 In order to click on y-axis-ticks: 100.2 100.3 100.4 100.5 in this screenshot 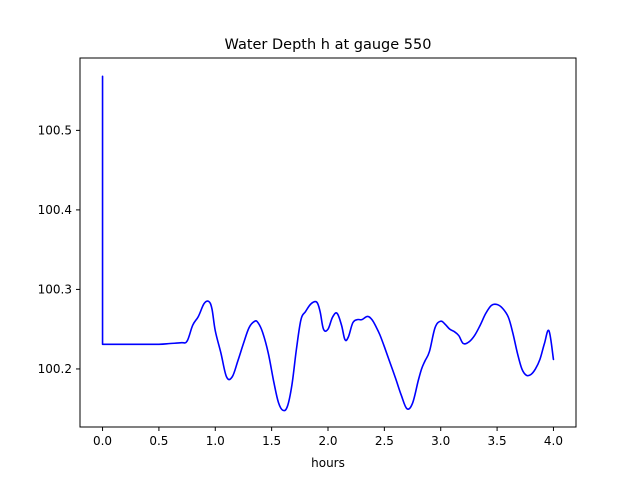, I will do `click(59, 249)`.